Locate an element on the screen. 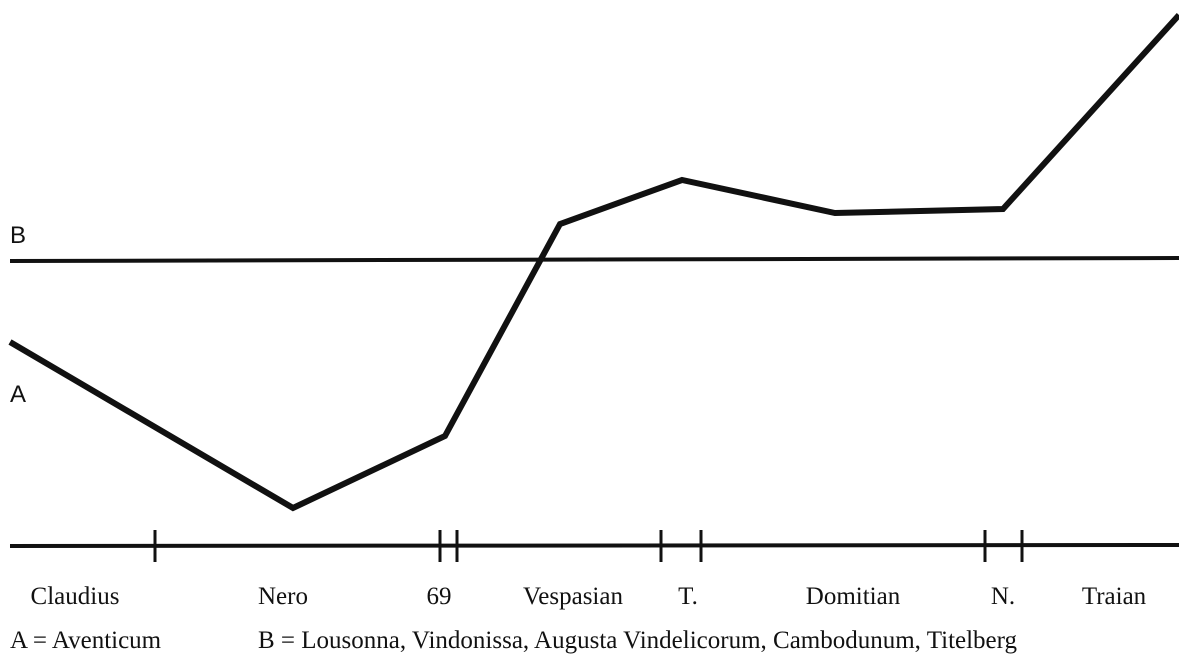 The image size is (1179, 660). line-b is located at coordinates (594, 259).